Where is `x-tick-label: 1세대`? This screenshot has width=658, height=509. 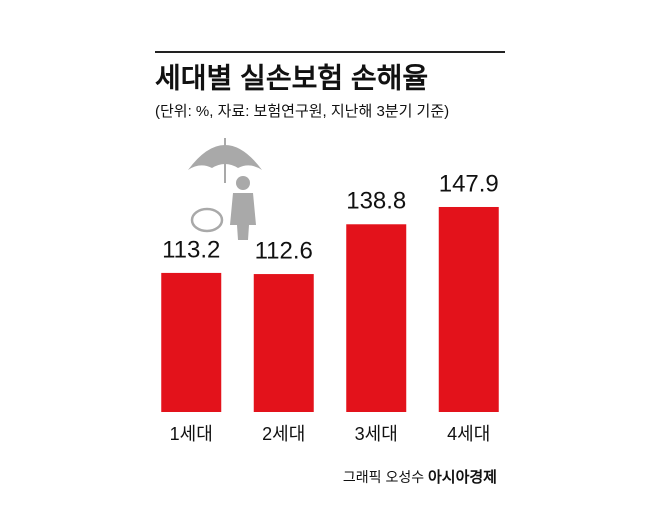
x-tick-label: 1세대 is located at coordinates (191, 434).